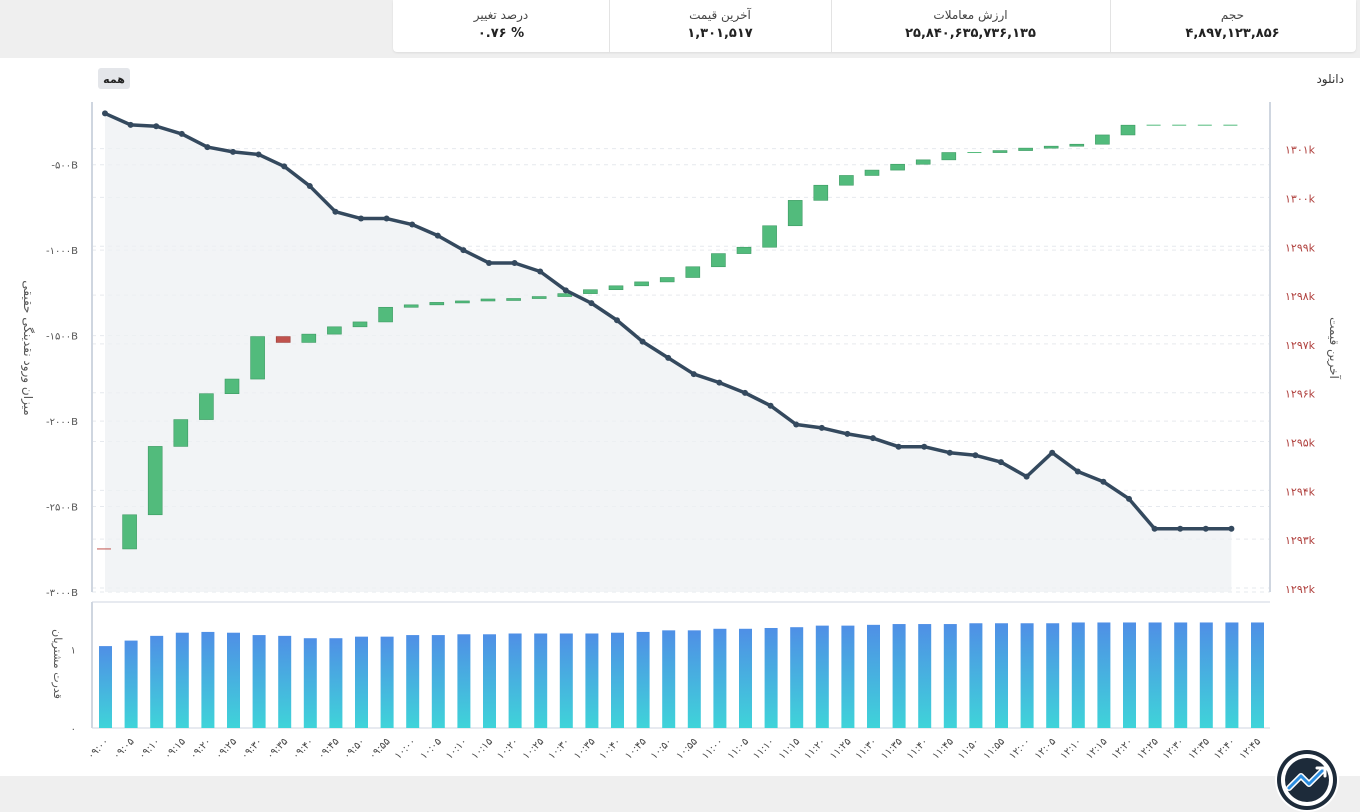 This screenshot has height=812, width=1360. What do you see at coordinates (379, 748) in the screenshot?
I see `time-tick-label: ۰۹:۵۵` at bounding box center [379, 748].